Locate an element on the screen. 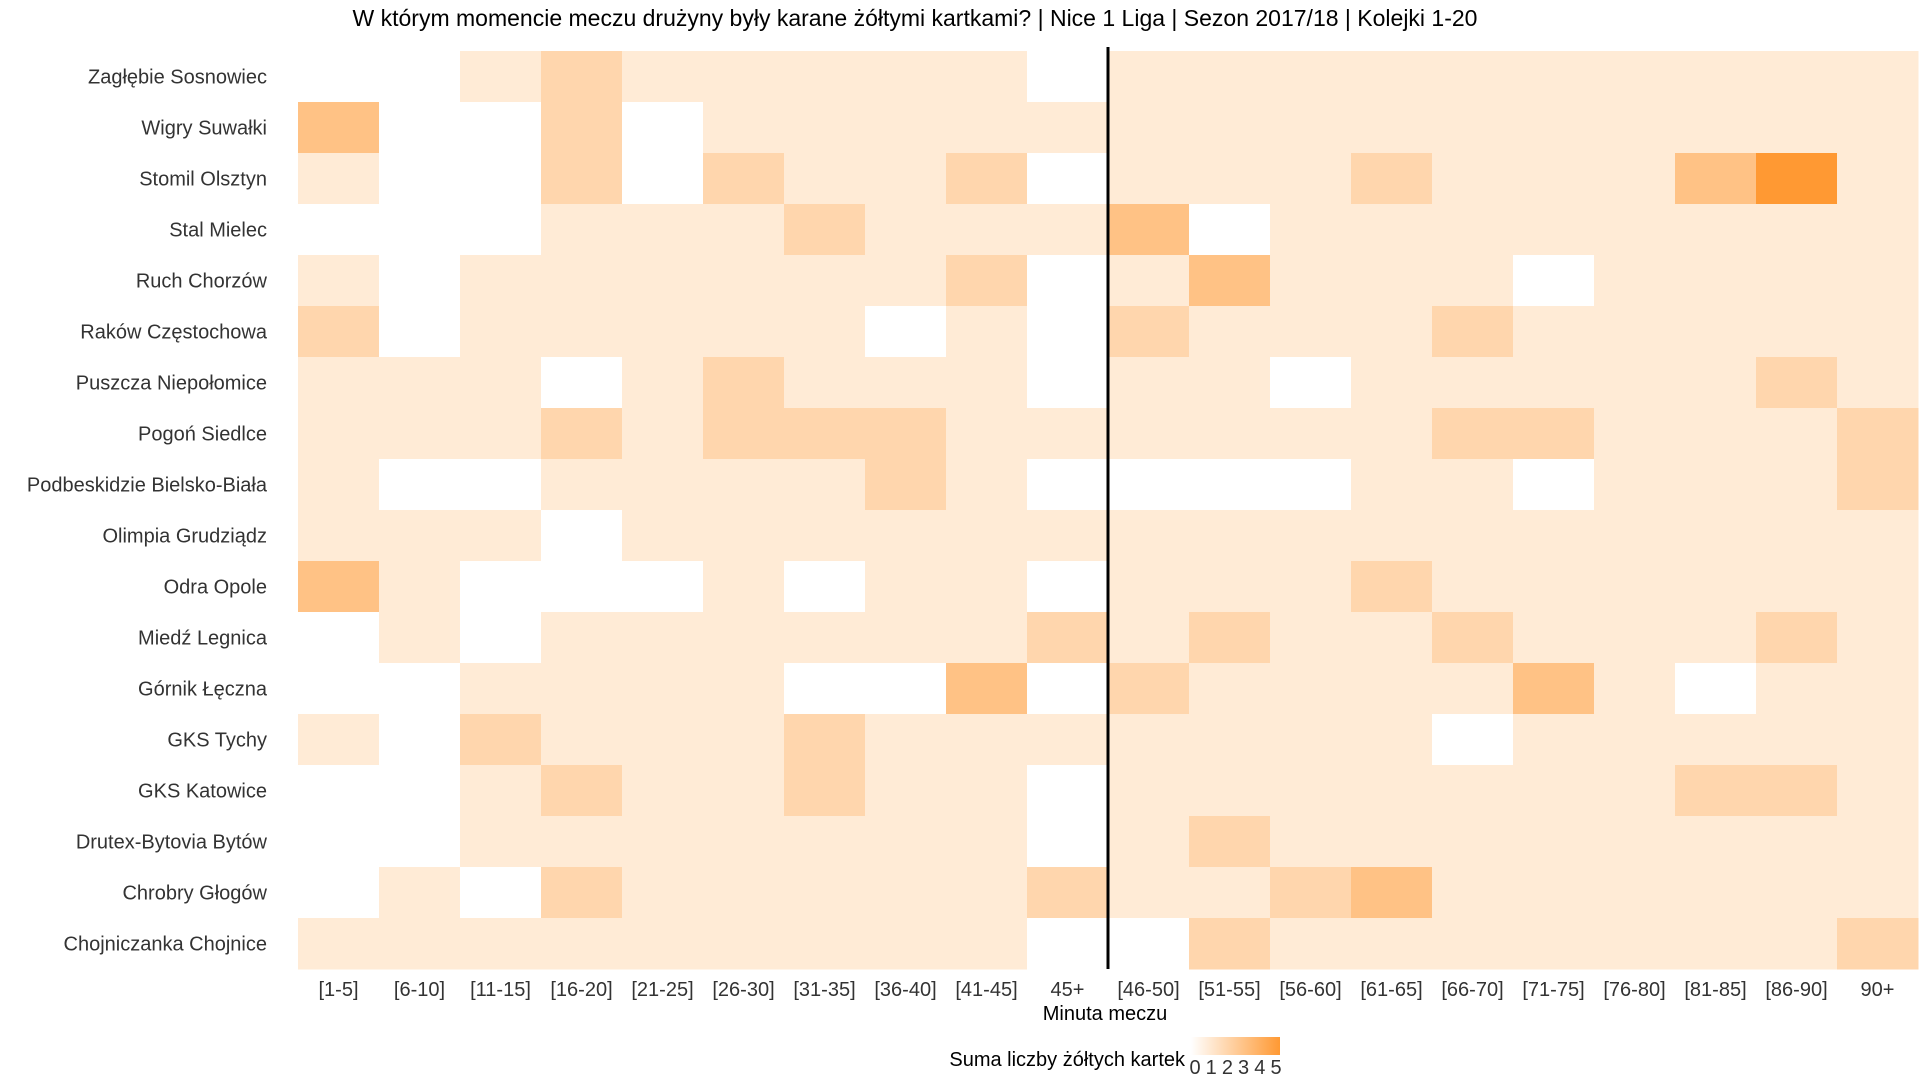 The width and height of the screenshot is (1920, 1085). y-tick-label-rakow-czestochowa: Raków Częstochowa is located at coordinates (174, 333).